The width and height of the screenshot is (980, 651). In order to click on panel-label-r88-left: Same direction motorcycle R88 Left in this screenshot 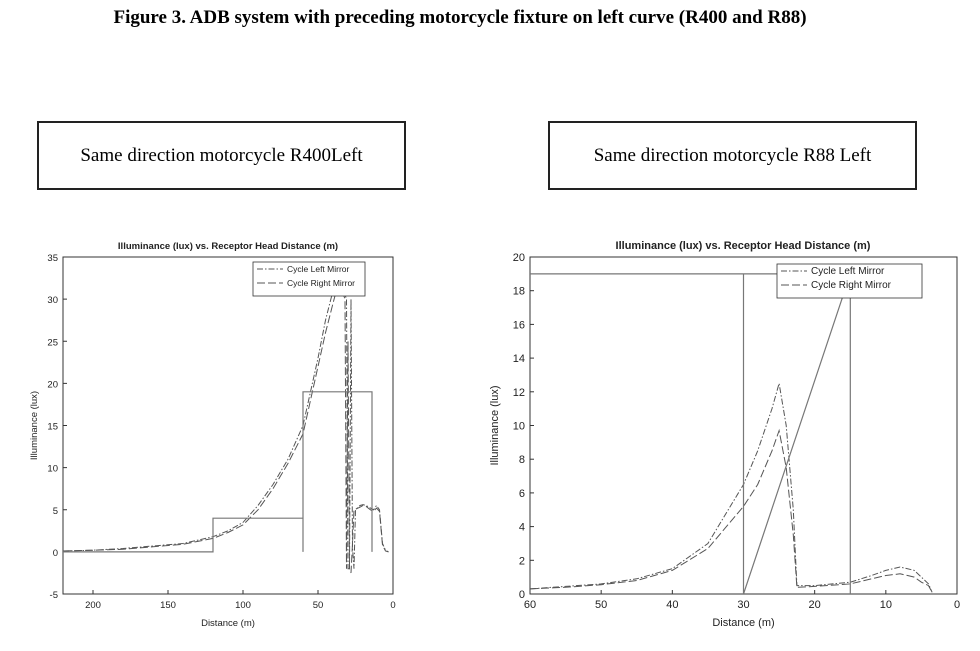, I will do `click(732, 155)`.